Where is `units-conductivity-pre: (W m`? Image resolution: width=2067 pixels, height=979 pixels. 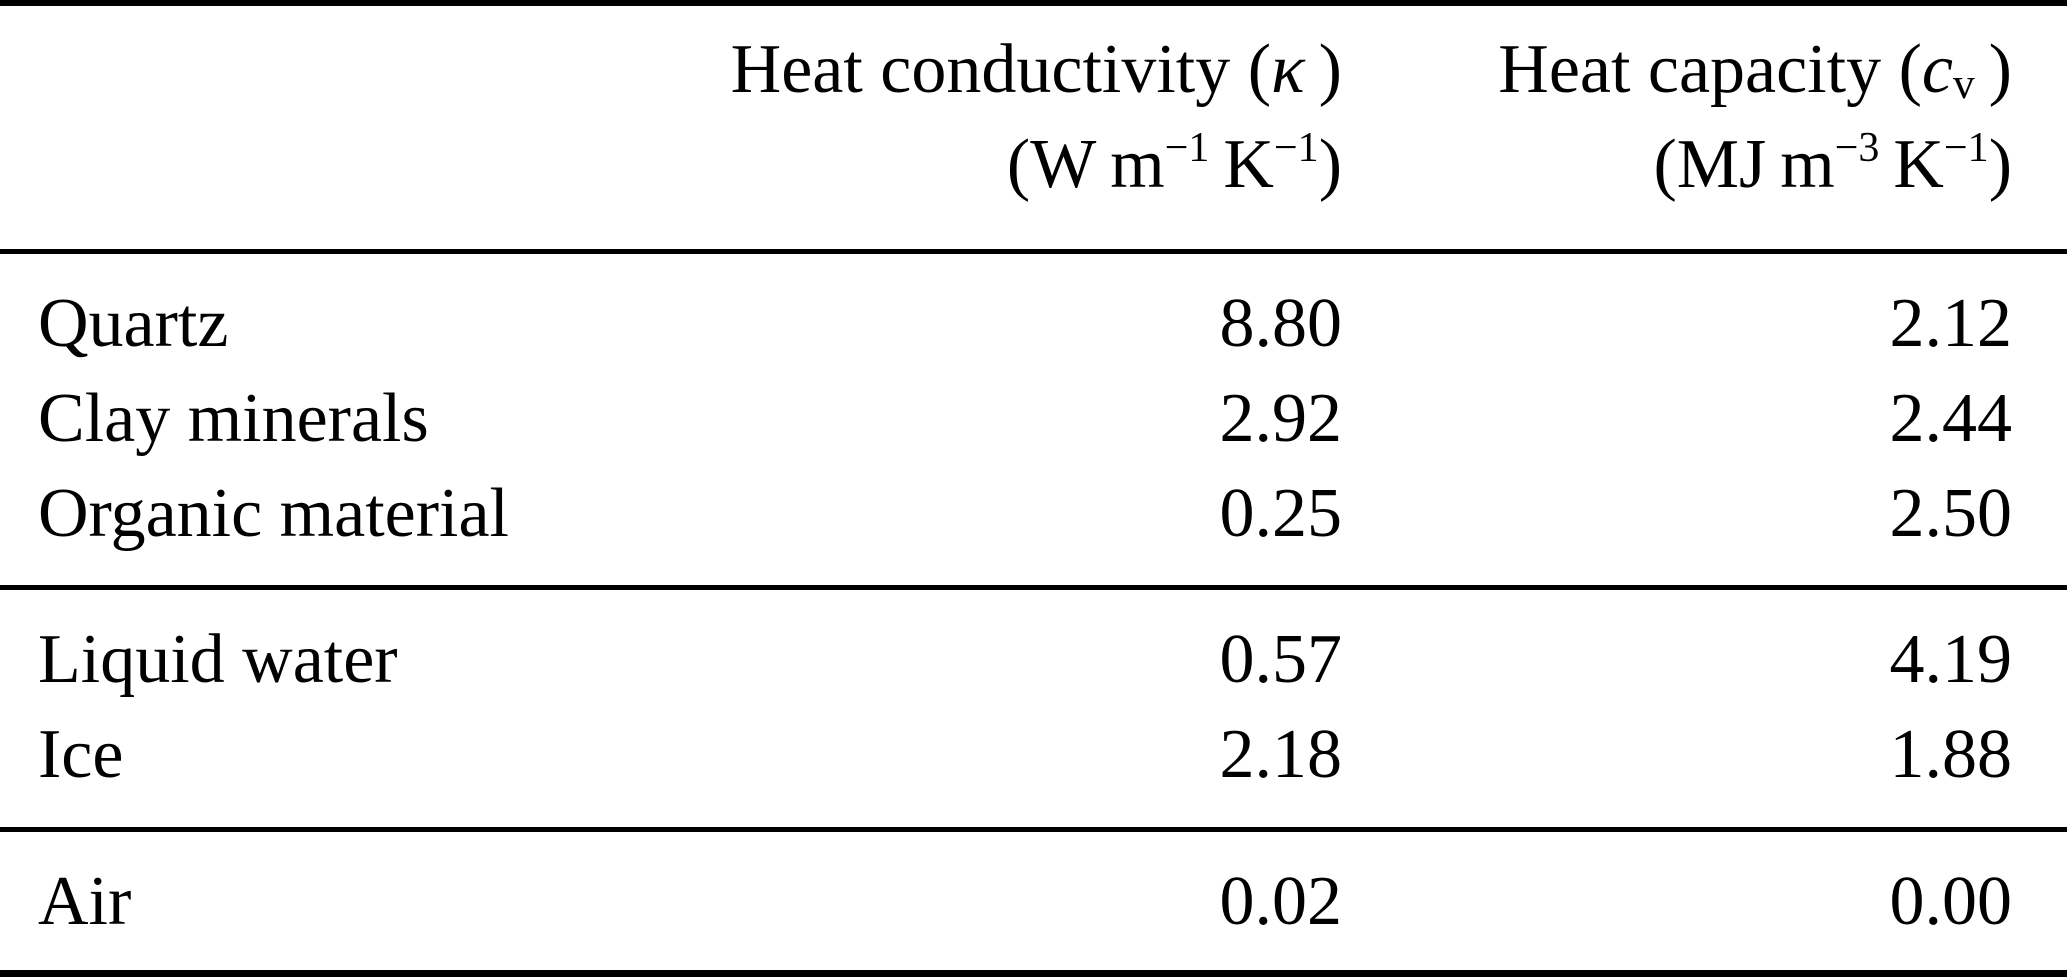
units-conductivity-pre: (W m is located at coordinates (1085, 164).